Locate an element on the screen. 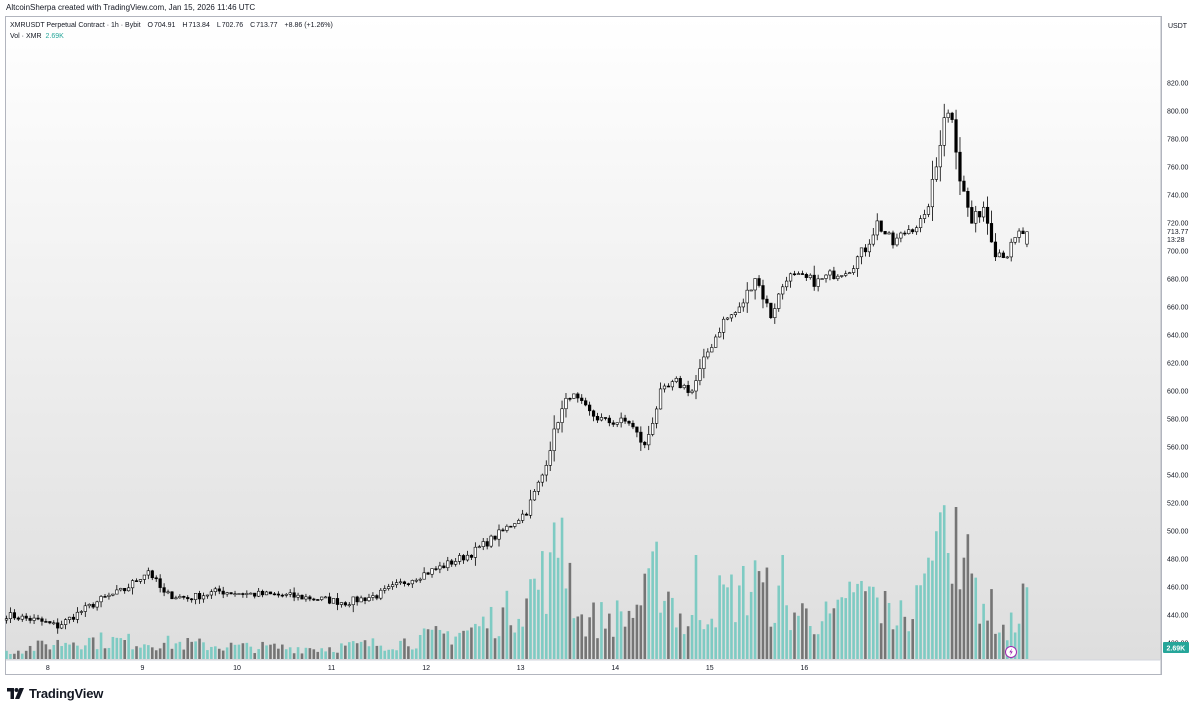  open-label: O is located at coordinates (150, 25).